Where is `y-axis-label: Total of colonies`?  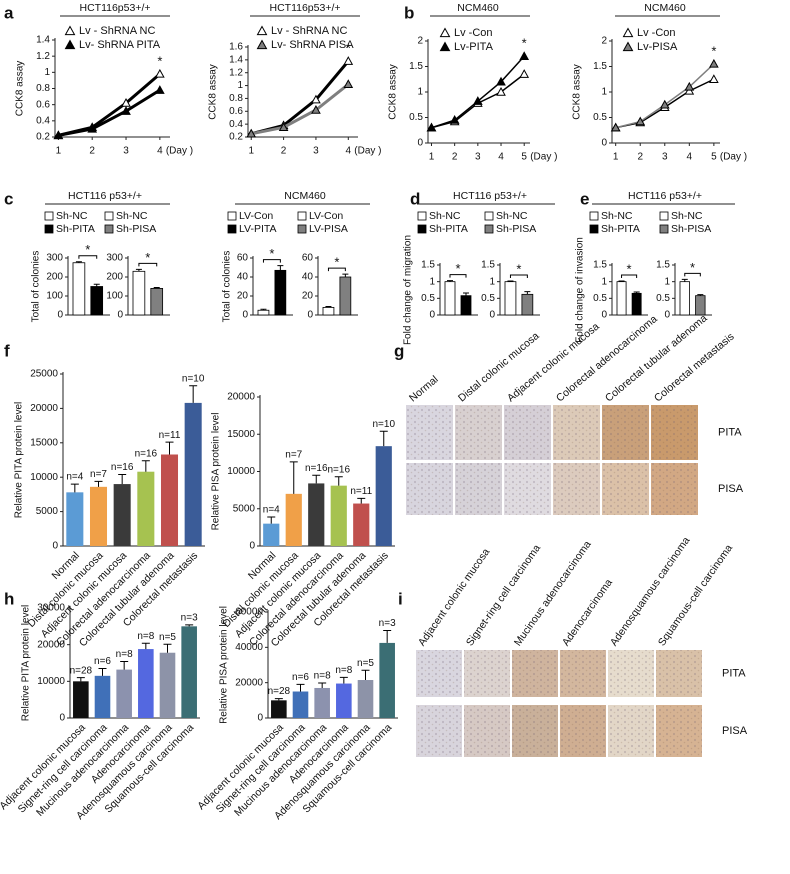
y-axis-label: Total of colonies is located at coordinates (227, 287).